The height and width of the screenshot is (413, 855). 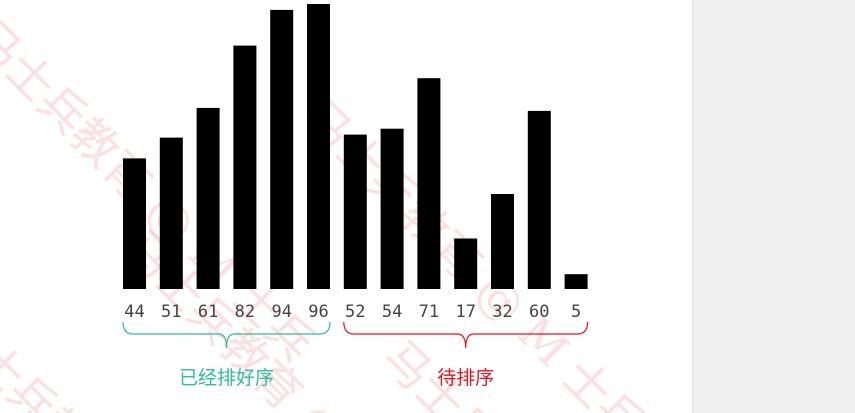 I want to click on tick-label-2: 61, so click(x=208, y=312).